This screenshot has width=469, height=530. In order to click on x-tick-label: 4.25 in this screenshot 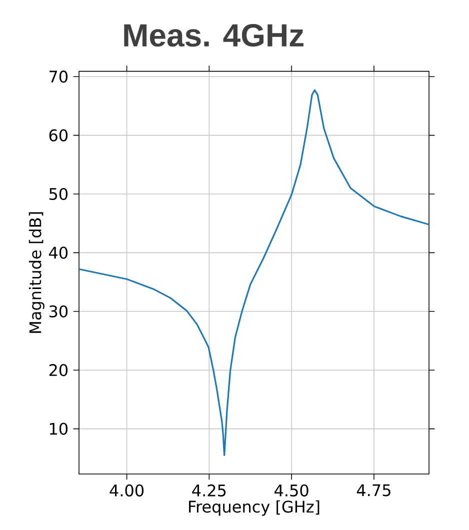, I will do `click(209, 490)`.